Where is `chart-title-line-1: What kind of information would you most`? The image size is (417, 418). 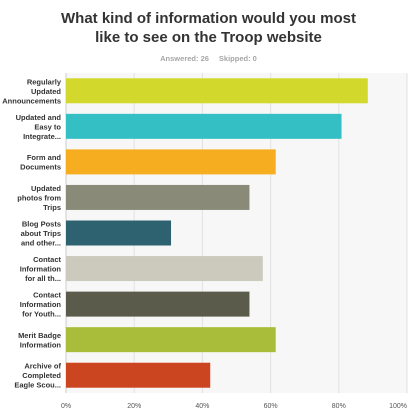 chart-title-line-1: What kind of information would you most is located at coordinates (208, 18).